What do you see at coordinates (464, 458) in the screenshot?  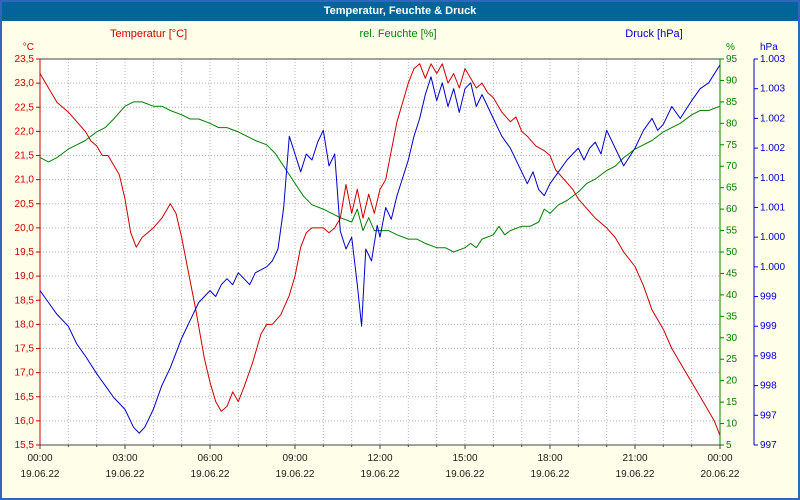 I see `svg-text: 15:00` at bounding box center [464, 458].